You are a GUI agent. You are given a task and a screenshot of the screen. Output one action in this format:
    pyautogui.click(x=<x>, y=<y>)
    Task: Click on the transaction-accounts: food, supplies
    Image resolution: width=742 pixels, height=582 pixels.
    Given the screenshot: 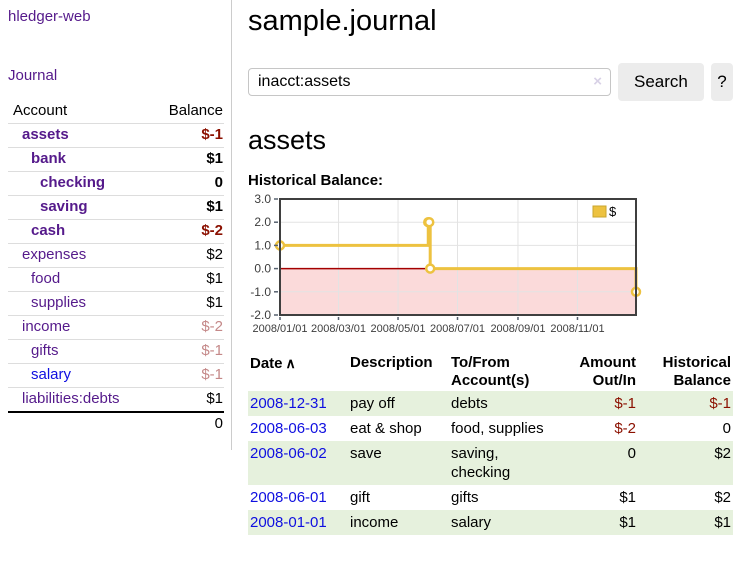 What is the action you would take?
    pyautogui.click(x=497, y=428)
    